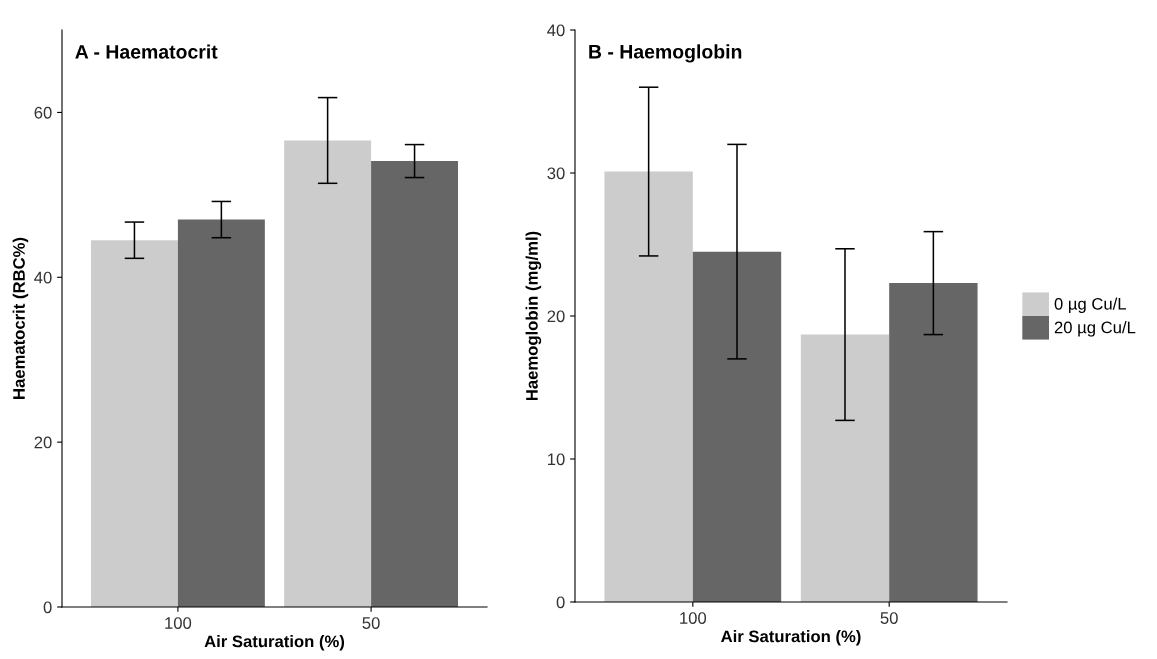  I want to click on text: A - Haematocrit, so click(146, 51).